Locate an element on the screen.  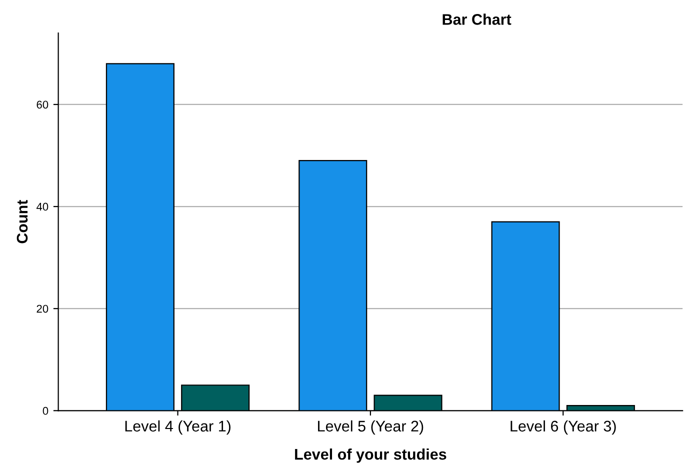
x-axis-title: Level of your studies is located at coordinates (370, 455).